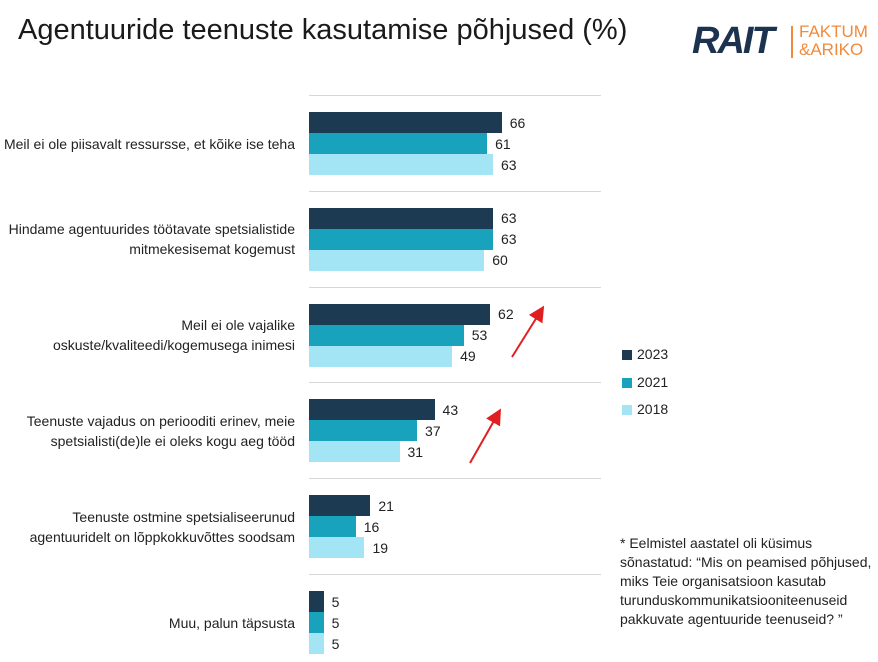 This screenshot has width=878, height=662. What do you see at coordinates (450, 409) in the screenshot?
I see `value-label: 43` at bounding box center [450, 409].